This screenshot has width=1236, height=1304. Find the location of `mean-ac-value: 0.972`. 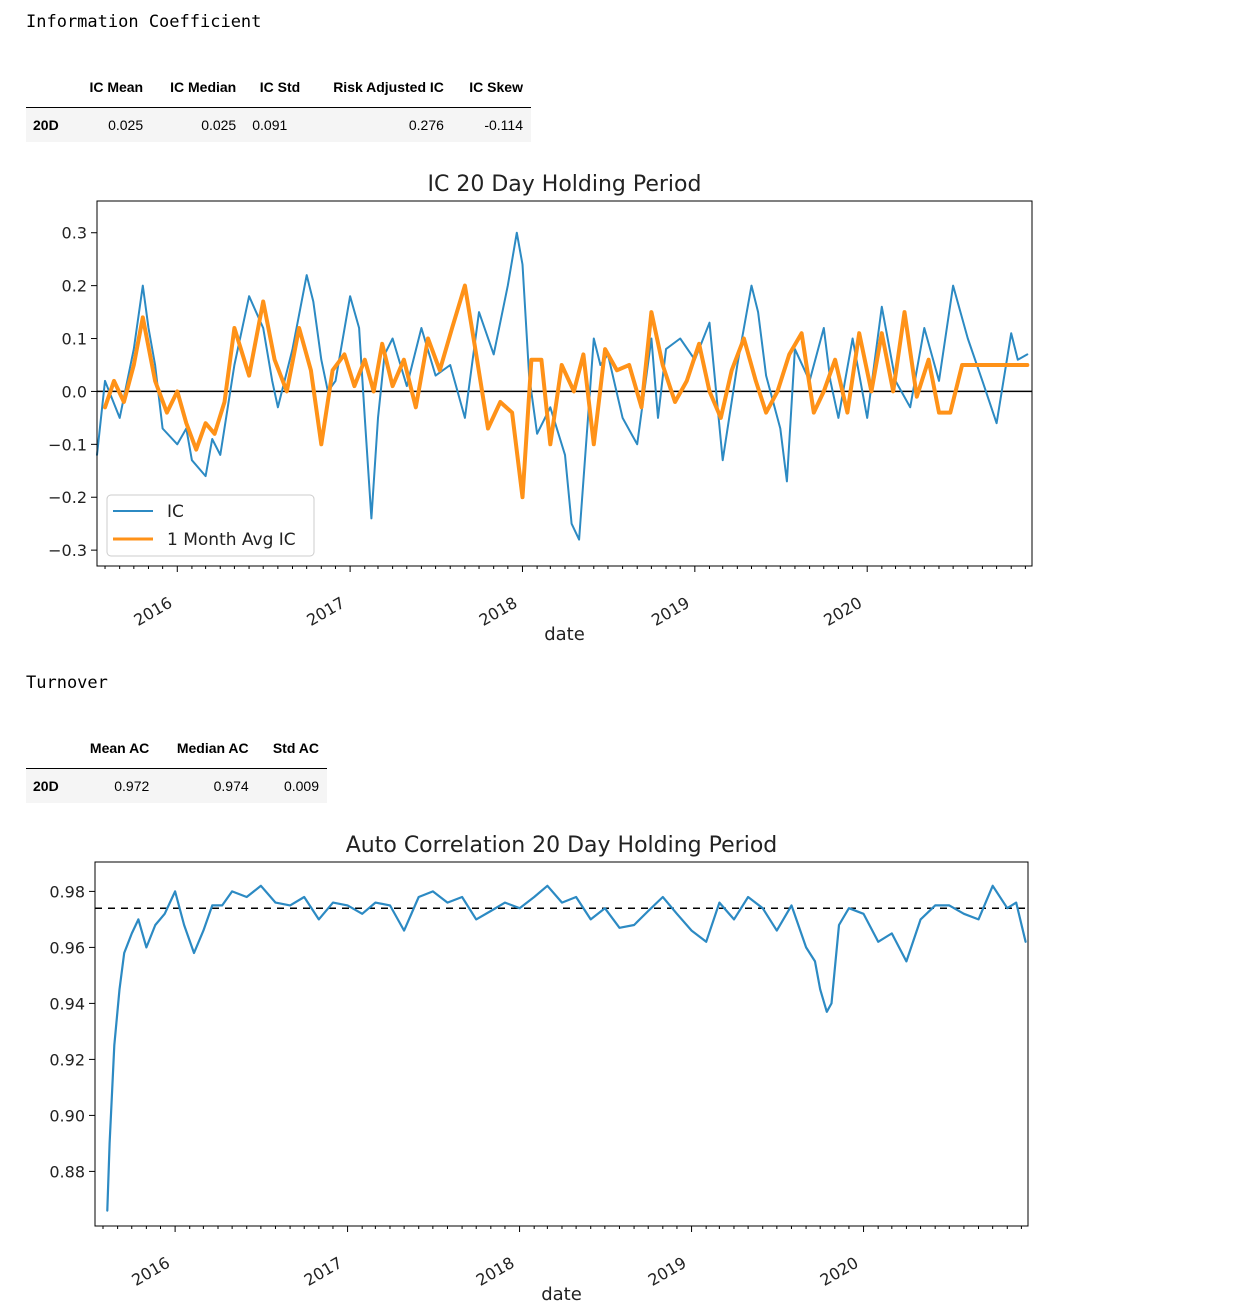

mean-ac-value: 0.972 is located at coordinates (115, 785).